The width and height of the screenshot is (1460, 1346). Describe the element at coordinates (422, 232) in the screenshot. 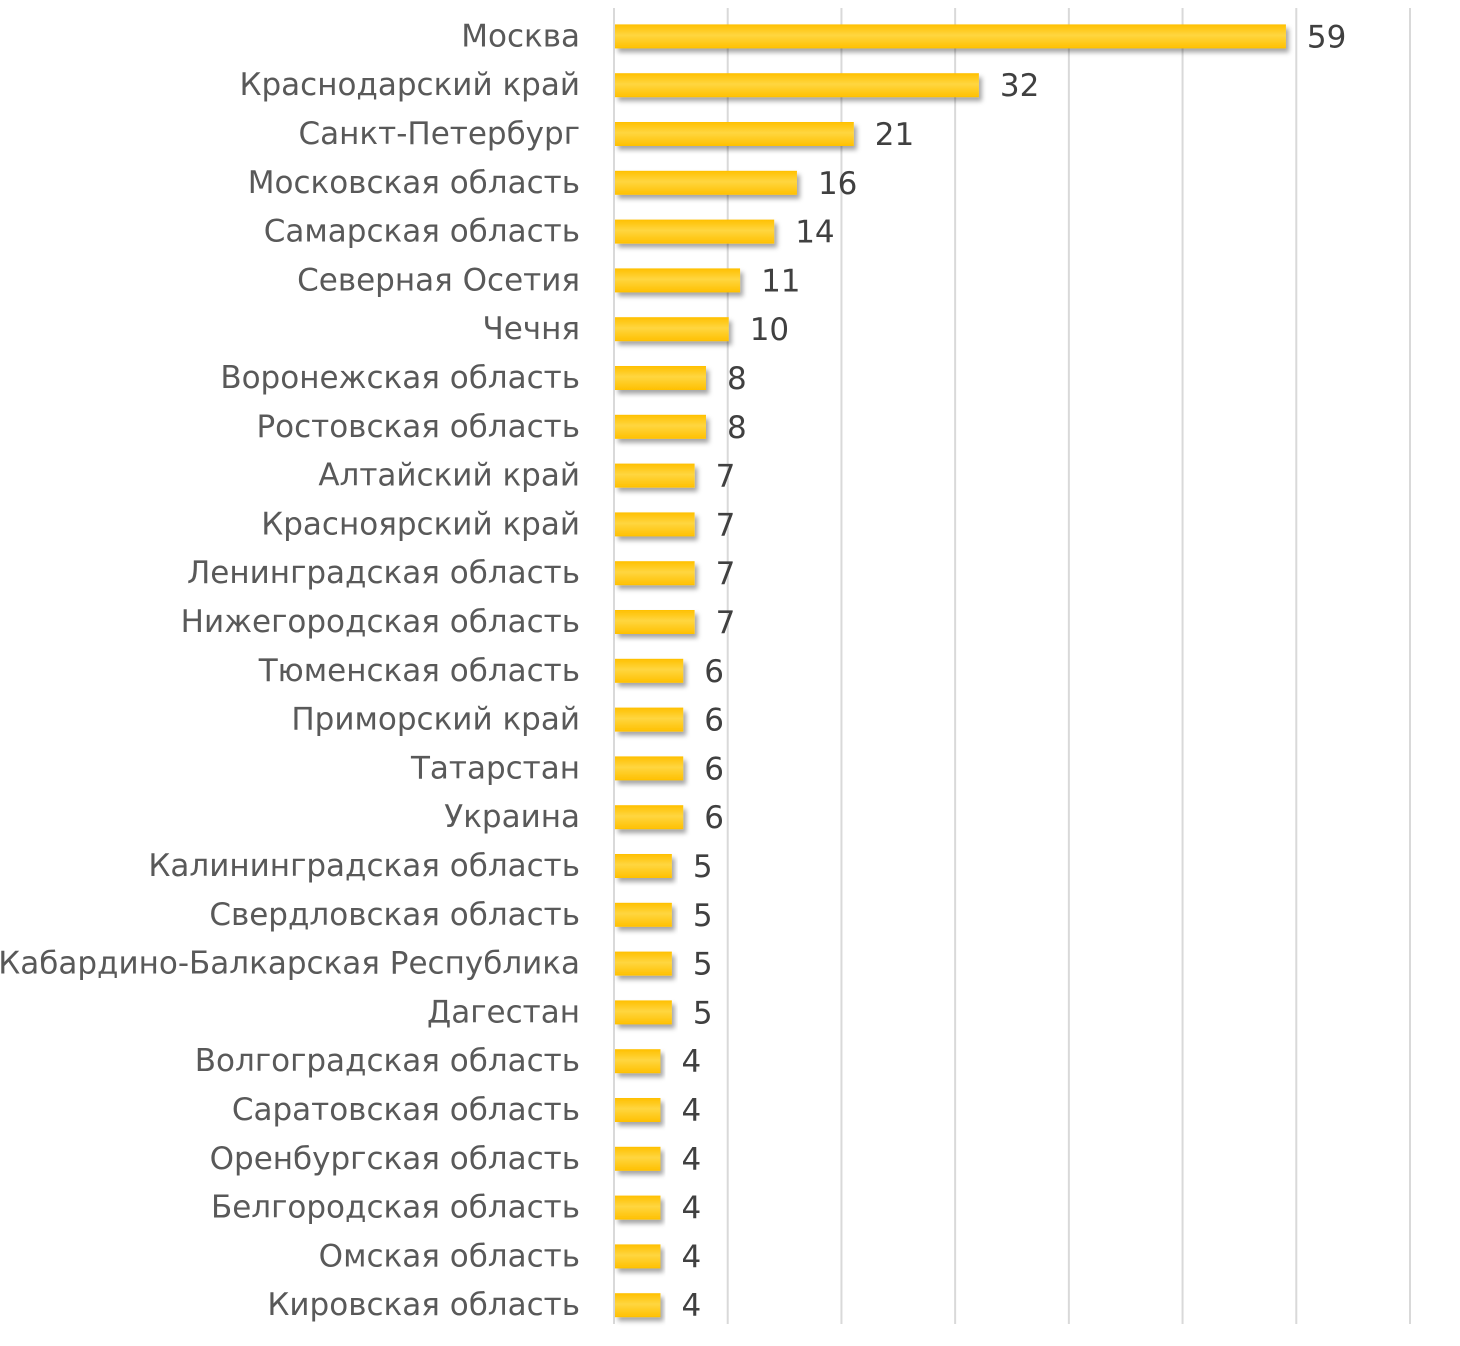

I see `category-label: Самарская область` at that location.